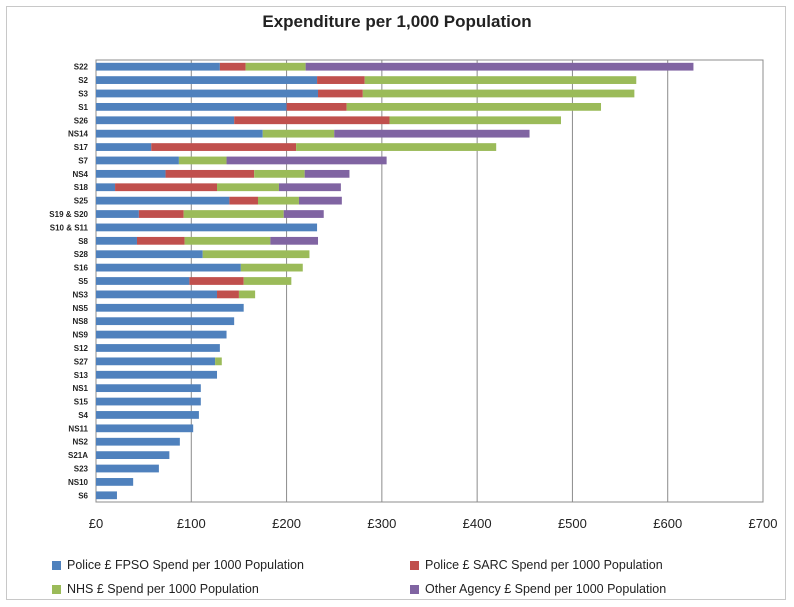  What do you see at coordinates (83, 93) in the screenshot?
I see `y-tick-label: S3` at bounding box center [83, 93].